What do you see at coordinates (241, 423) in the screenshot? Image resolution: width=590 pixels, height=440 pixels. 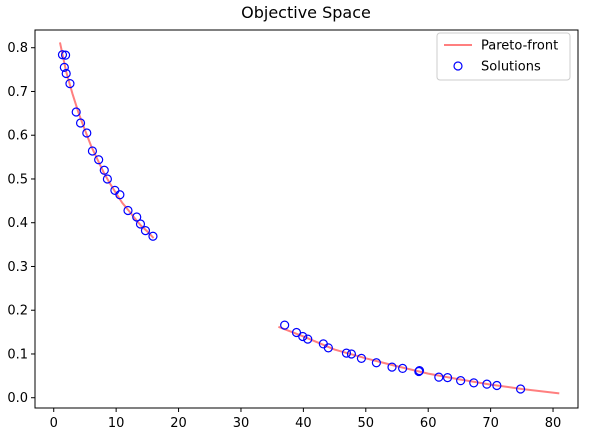 I see `x-tick-label: 30` at bounding box center [241, 423].